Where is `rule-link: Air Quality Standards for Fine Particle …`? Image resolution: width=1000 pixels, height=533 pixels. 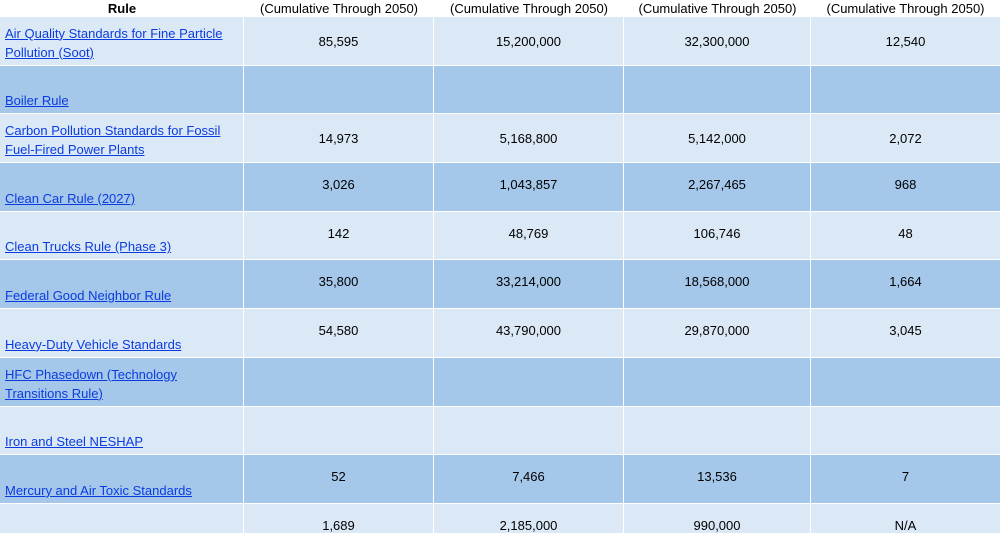 rule-link: Air Quality Standards for Fine Particle … is located at coordinates (114, 42).